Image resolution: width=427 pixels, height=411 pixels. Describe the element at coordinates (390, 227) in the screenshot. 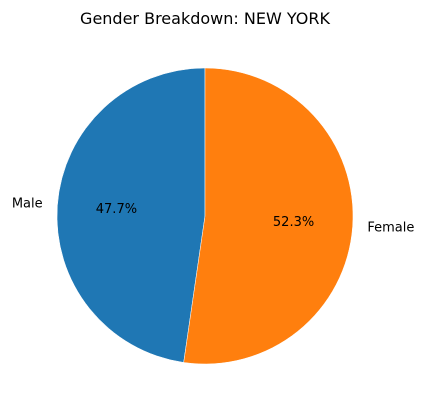

I see `slice-label-female: Female` at that location.